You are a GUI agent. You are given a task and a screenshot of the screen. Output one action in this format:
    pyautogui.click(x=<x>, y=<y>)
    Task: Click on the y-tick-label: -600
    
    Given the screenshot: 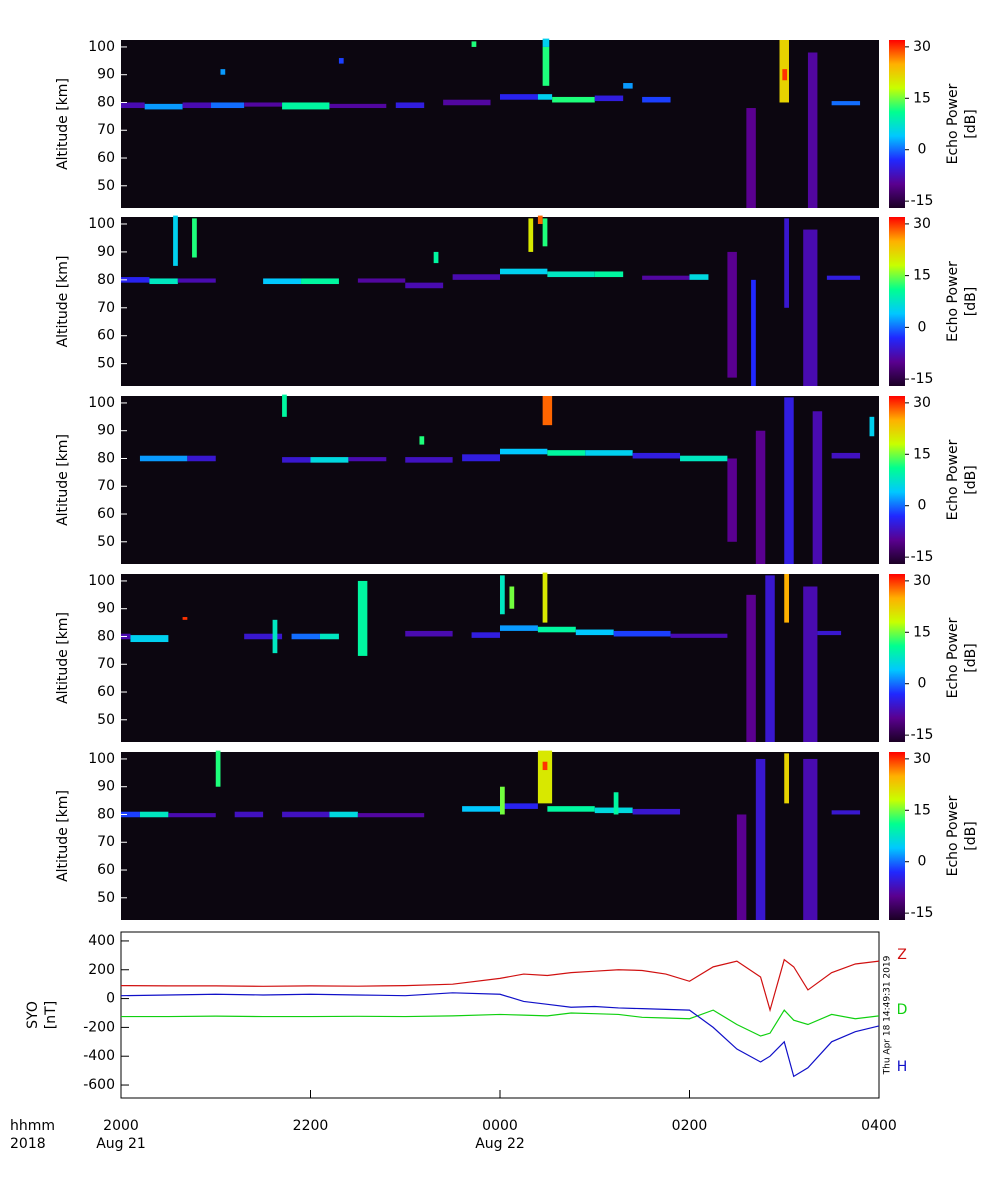 What is the action you would take?
    pyautogui.click(x=99, y=1085)
    